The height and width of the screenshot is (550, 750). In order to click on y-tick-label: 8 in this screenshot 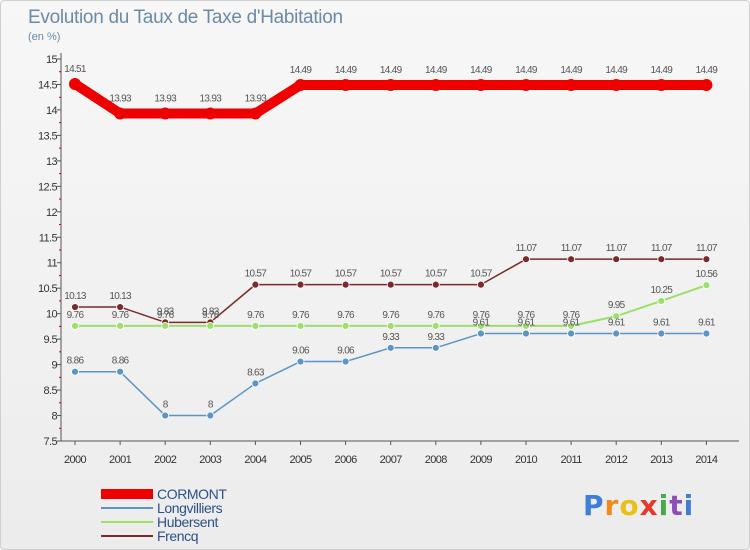, I will do `click(54, 417)`.